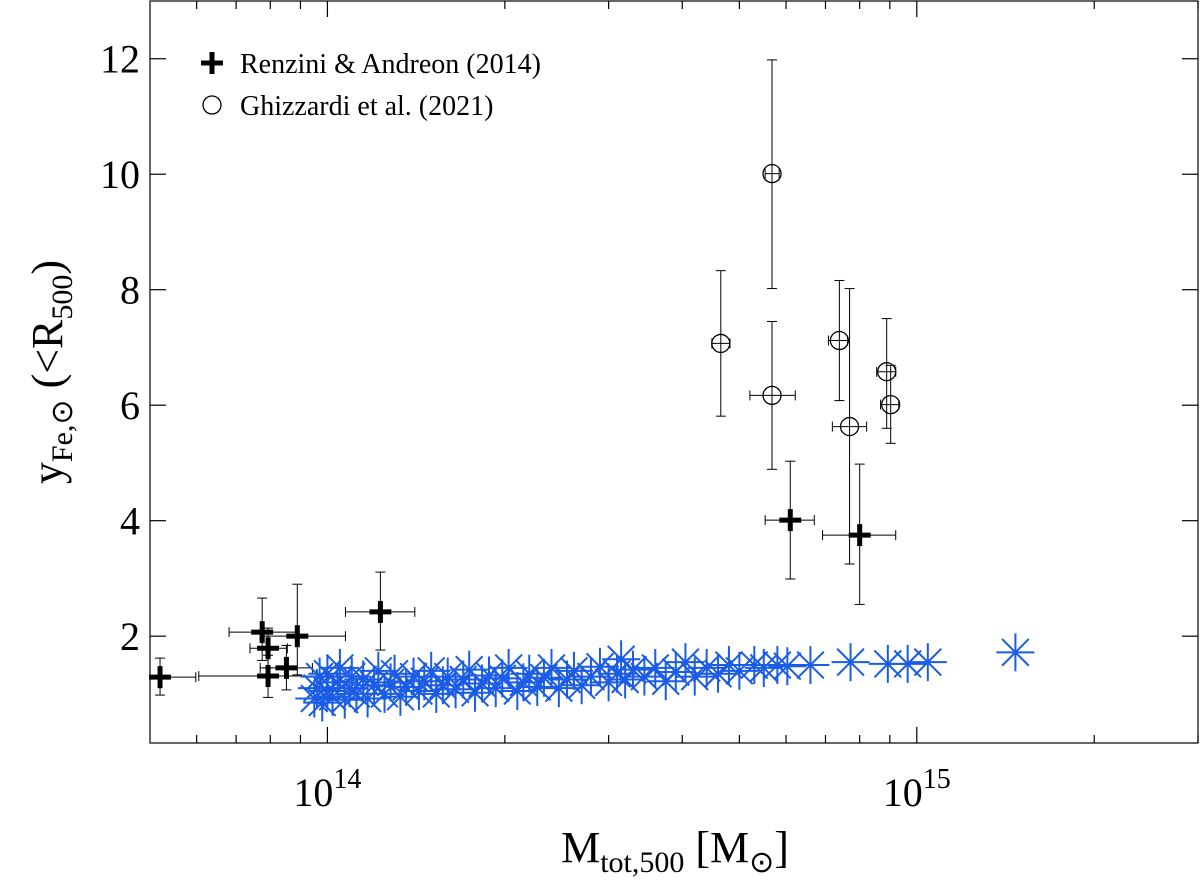 The width and height of the screenshot is (1200, 882). What do you see at coordinates (130, 290) in the screenshot?
I see `y-tick-label: 8` at bounding box center [130, 290].